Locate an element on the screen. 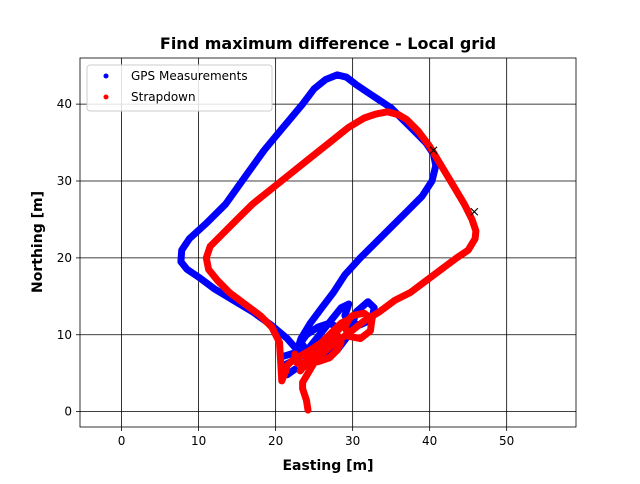  x-tick-label: 10 is located at coordinates (198, 441).